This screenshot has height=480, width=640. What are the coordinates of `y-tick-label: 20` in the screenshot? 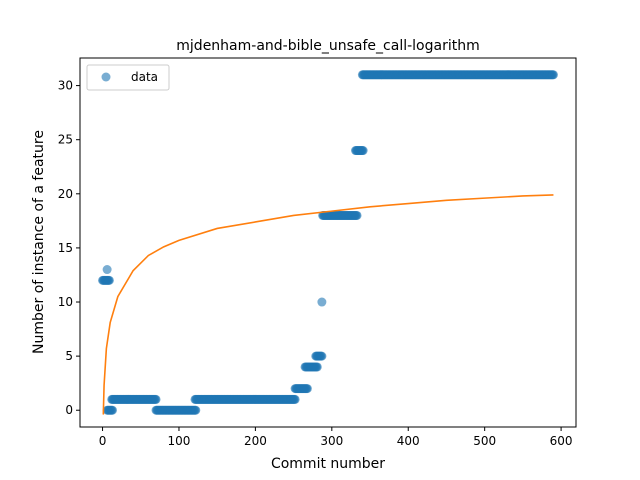 It's located at (65, 194).